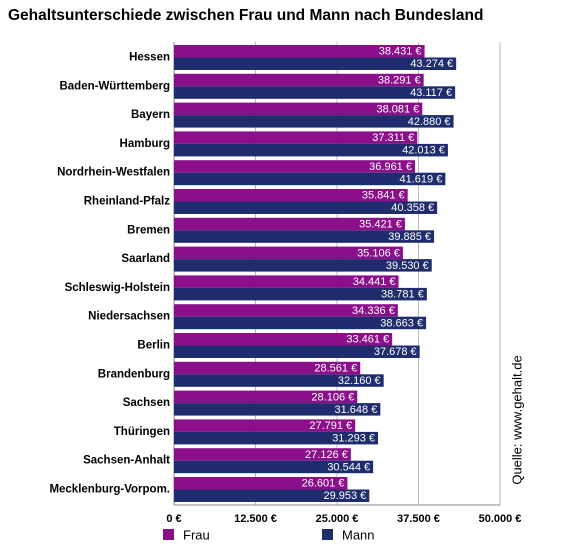 The width and height of the screenshot is (561, 551). What do you see at coordinates (348, 467) in the screenshot?
I see `value-label: 30.544 €` at bounding box center [348, 467].